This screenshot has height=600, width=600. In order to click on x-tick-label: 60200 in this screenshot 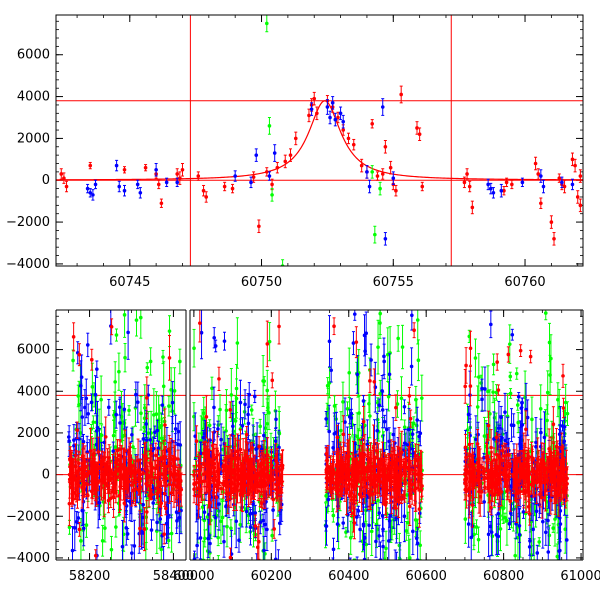, I will do `click(271, 576)`.